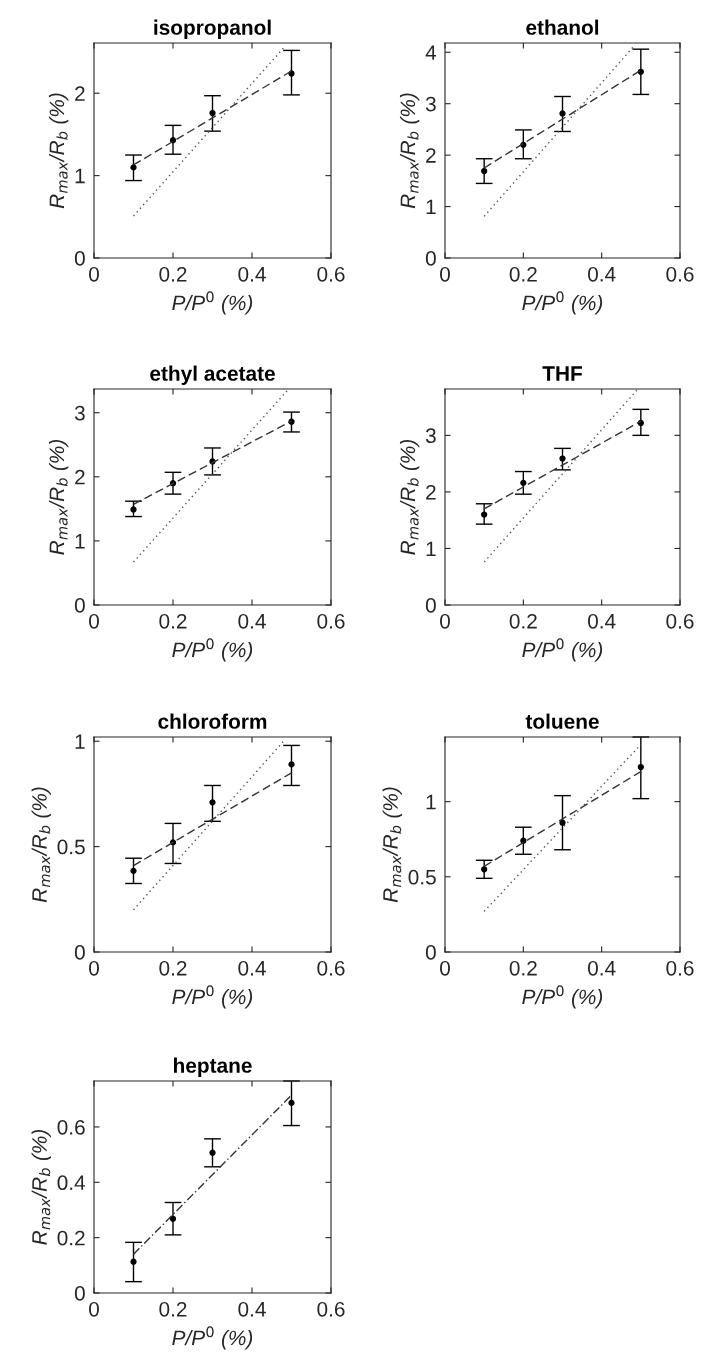  I want to click on y-tick-label: 0.6, so click(71, 1127).